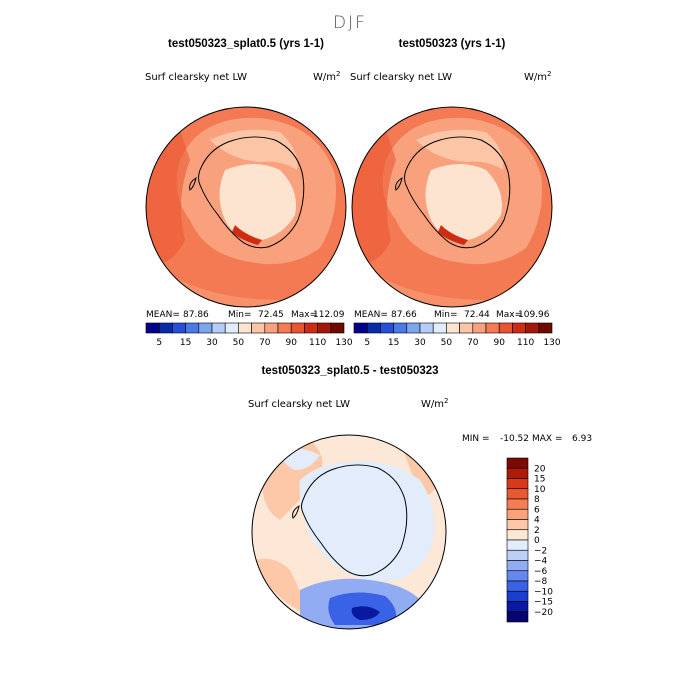 This screenshot has width=700, height=700. Describe the element at coordinates (349, 371) in the screenshot. I see `panel-title: test050323_splat0.5 - test050323` at that location.